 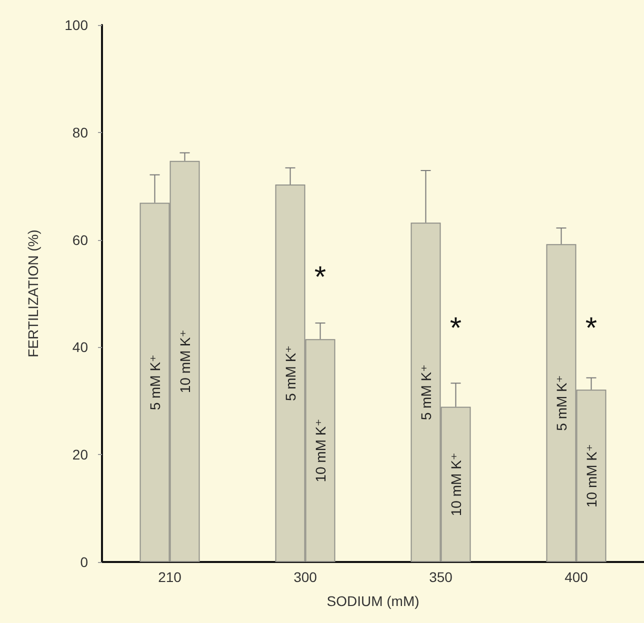 I want to click on x-axis-title: SODIUM (mM), so click(x=373, y=601).